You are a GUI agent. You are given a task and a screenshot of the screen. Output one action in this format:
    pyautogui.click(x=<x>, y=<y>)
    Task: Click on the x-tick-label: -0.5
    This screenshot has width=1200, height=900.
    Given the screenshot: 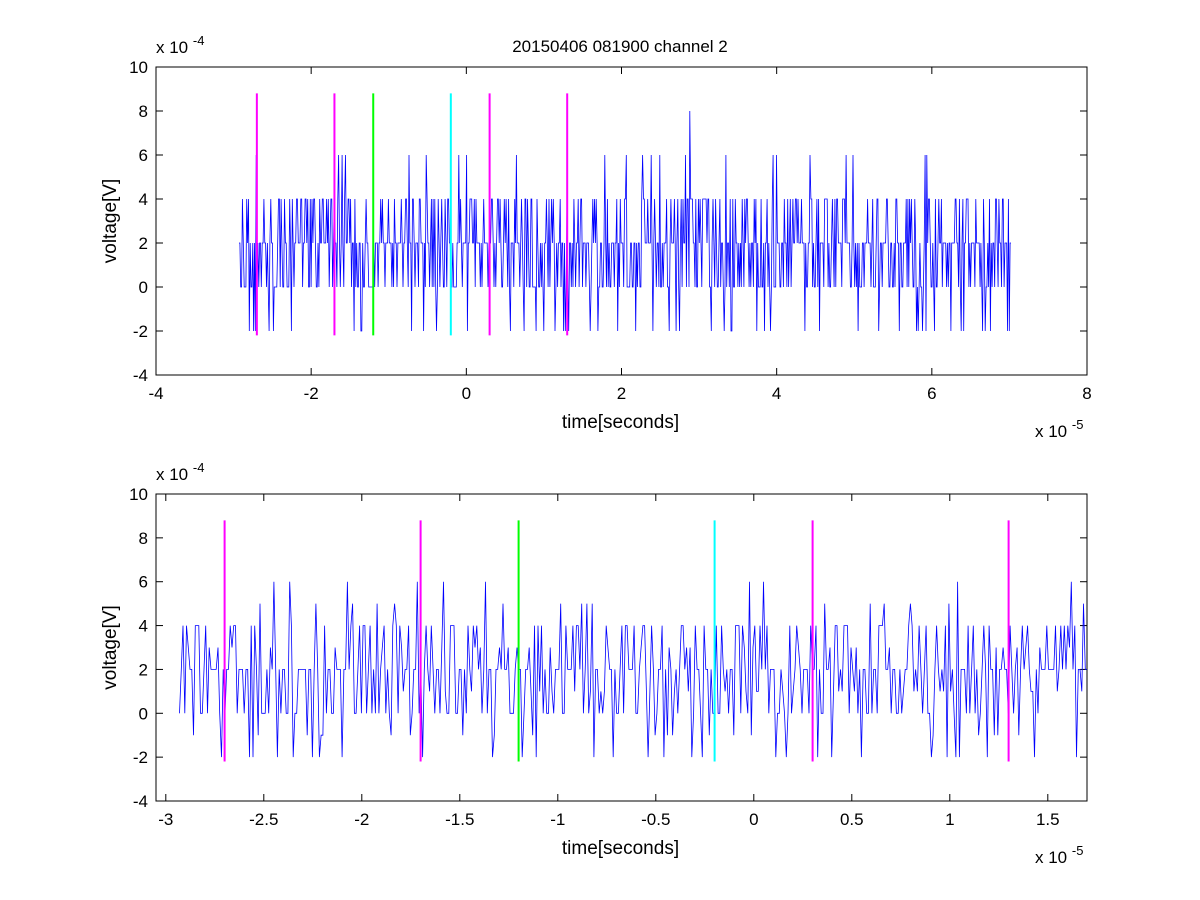 What is the action you would take?
    pyautogui.click(x=655, y=819)
    